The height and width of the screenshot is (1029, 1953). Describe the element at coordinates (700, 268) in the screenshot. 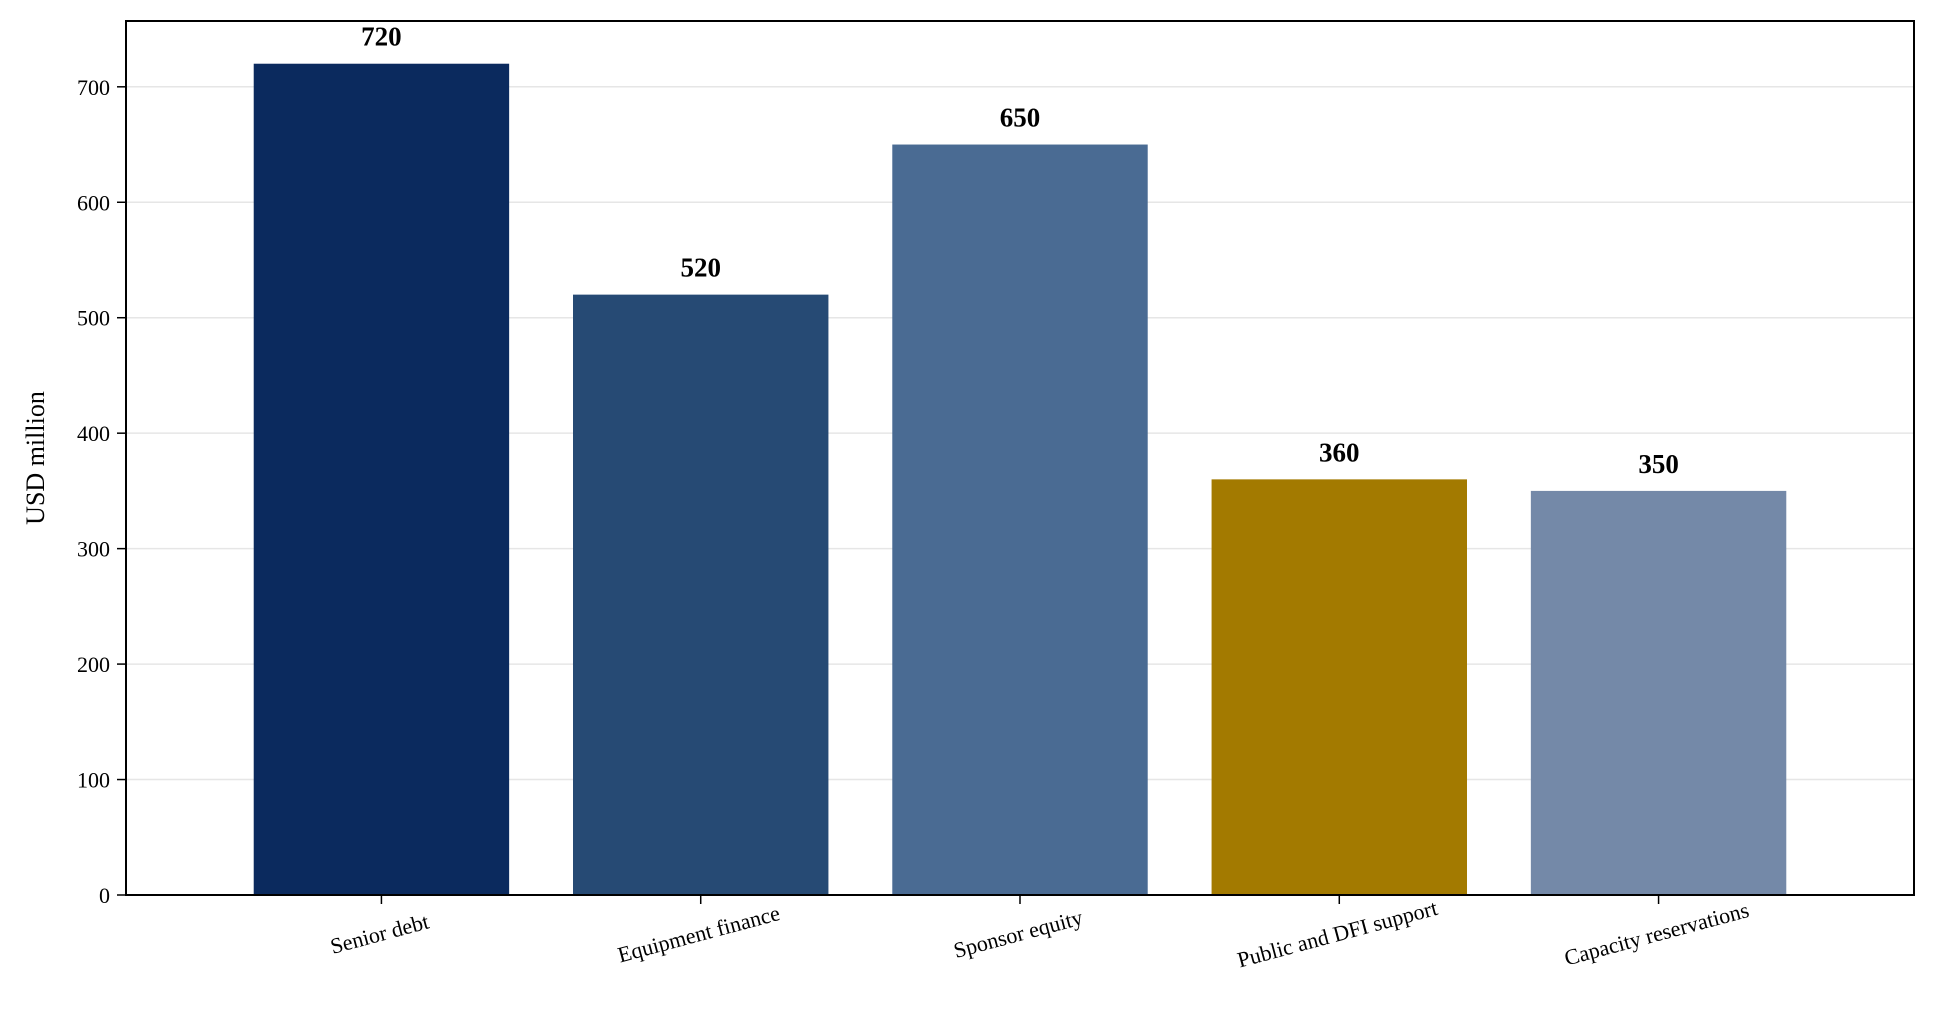

I see `bar-value-label: 520` at that location.